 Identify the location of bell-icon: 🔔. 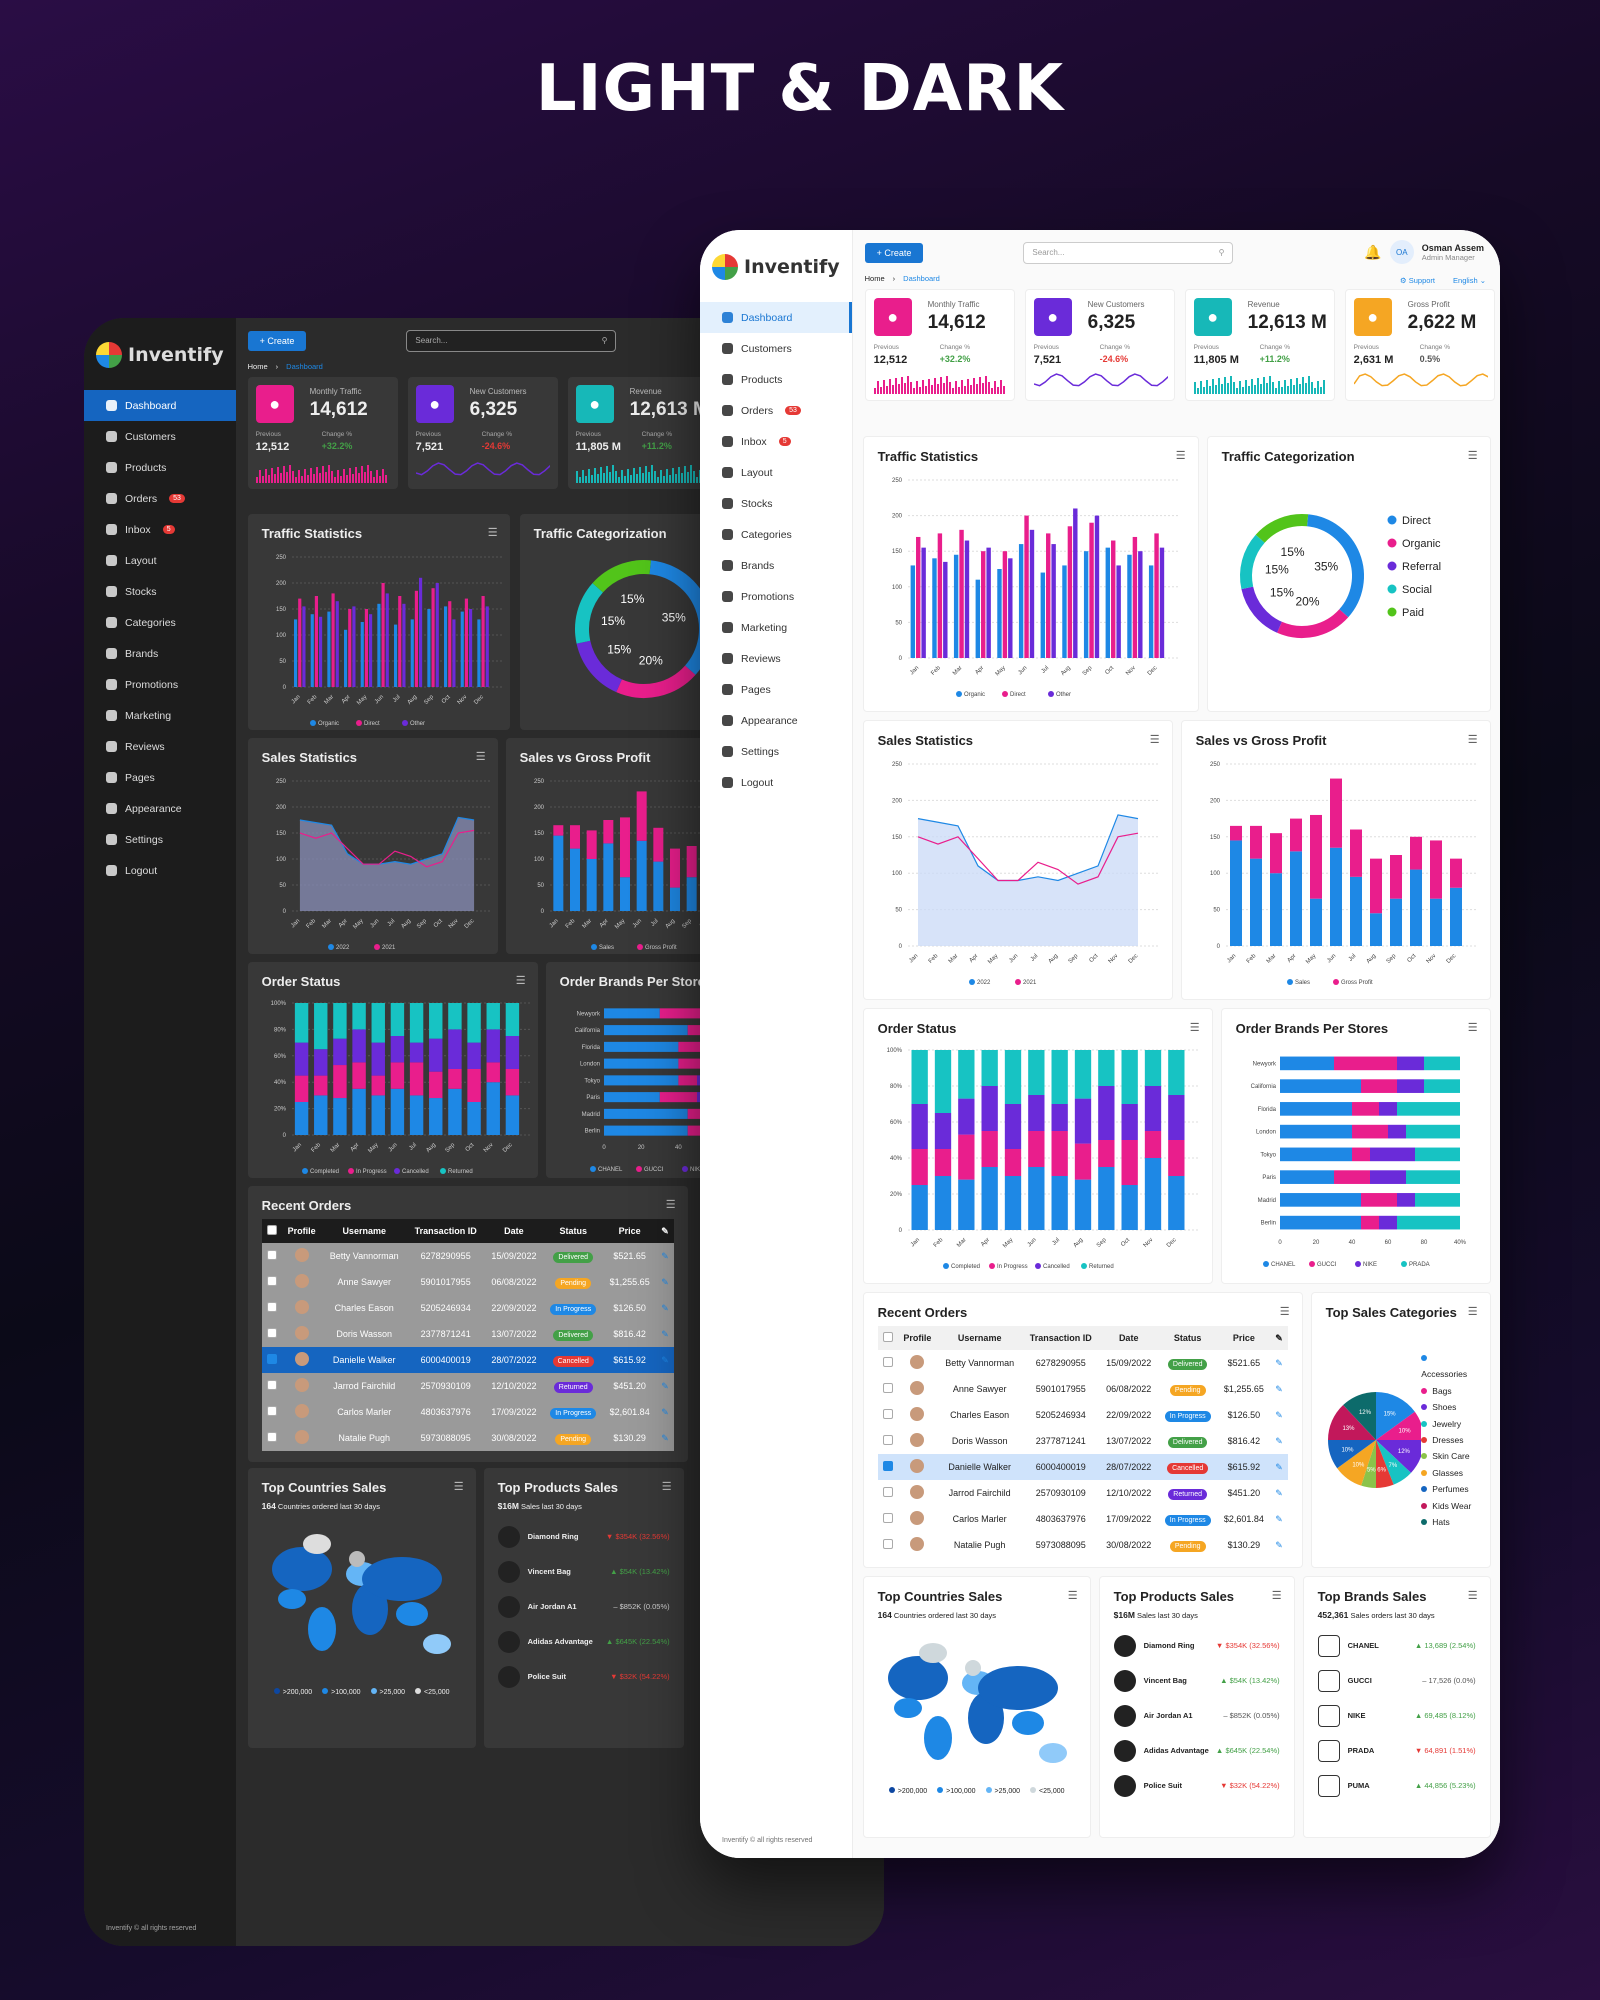
(1373, 251).